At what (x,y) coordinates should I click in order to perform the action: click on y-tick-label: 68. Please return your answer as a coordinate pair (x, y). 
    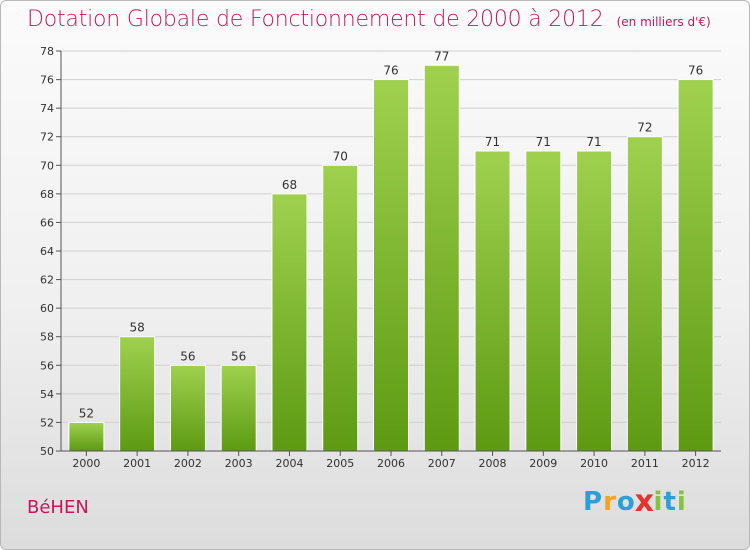
    Looking at the image, I should click on (47, 194).